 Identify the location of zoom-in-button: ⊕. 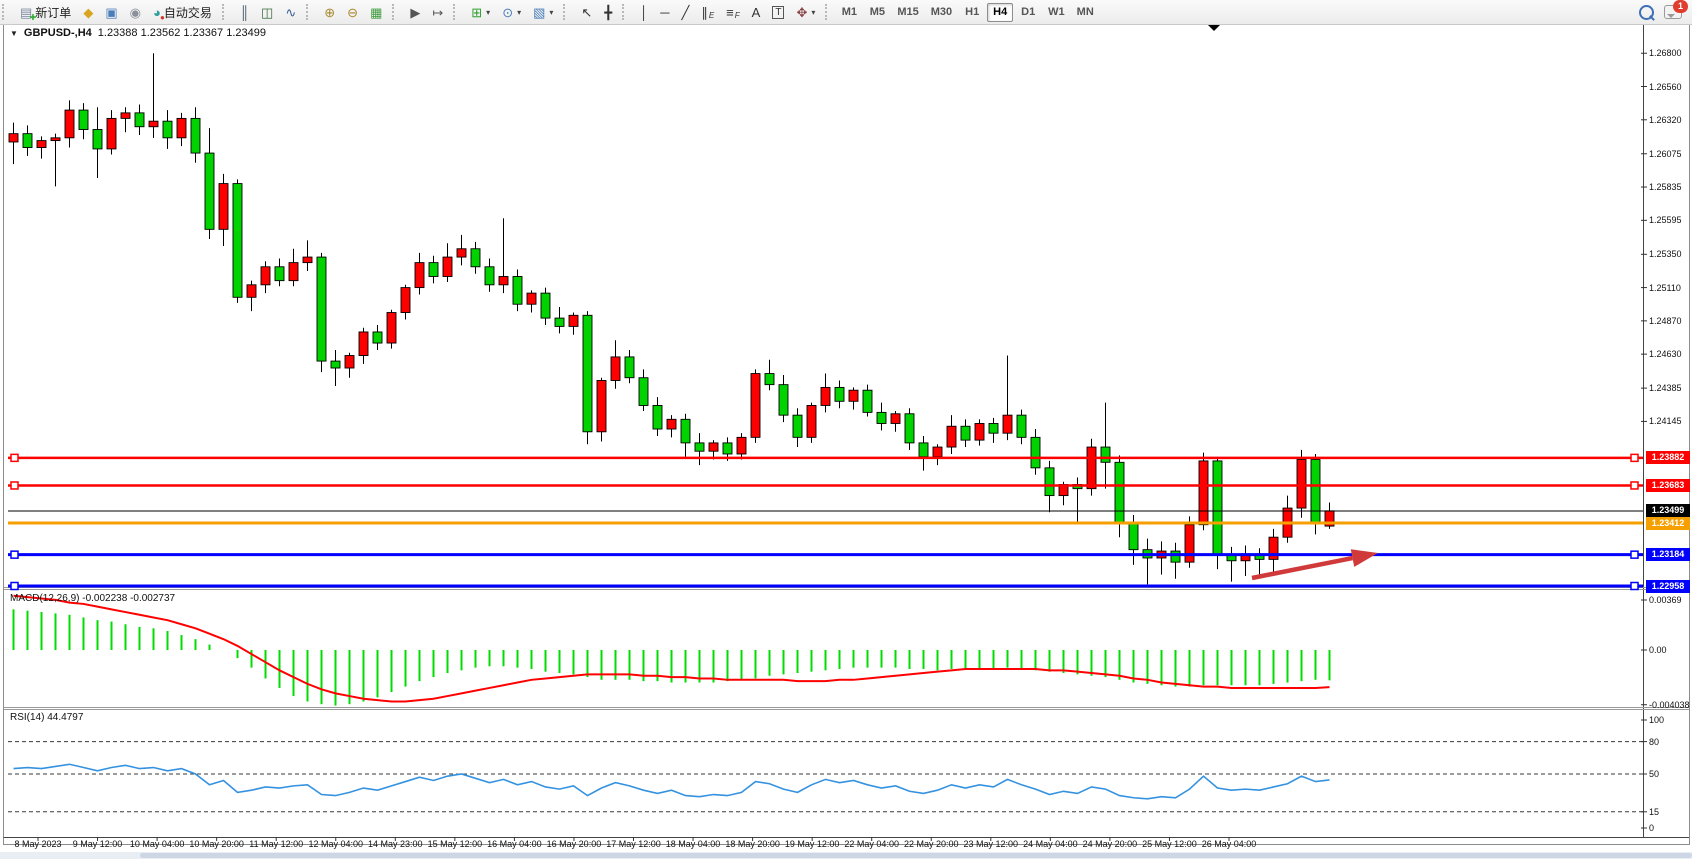
(329, 12).